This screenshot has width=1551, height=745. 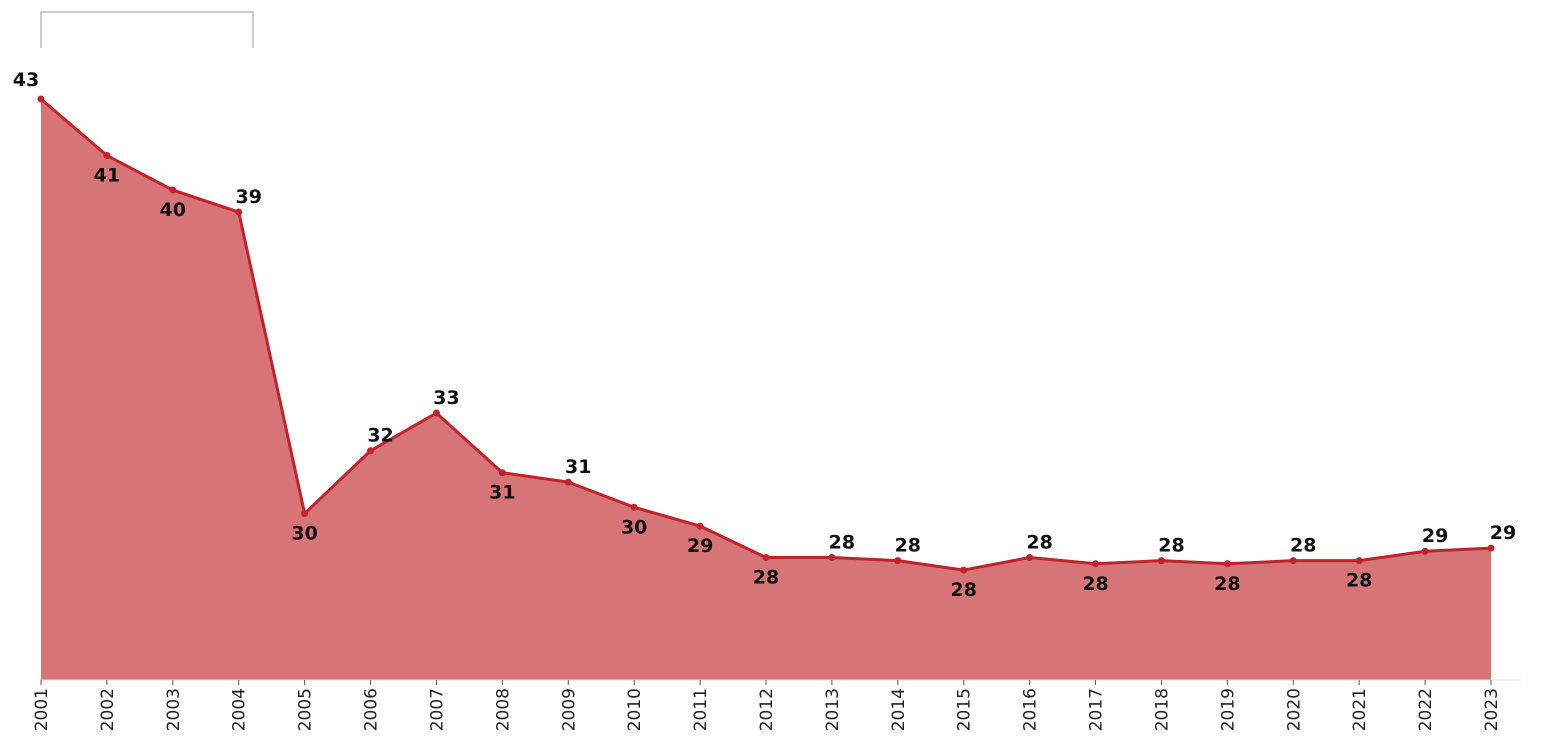 What do you see at coordinates (767, 709) in the screenshot?
I see `x-tick-label: 2012` at bounding box center [767, 709].